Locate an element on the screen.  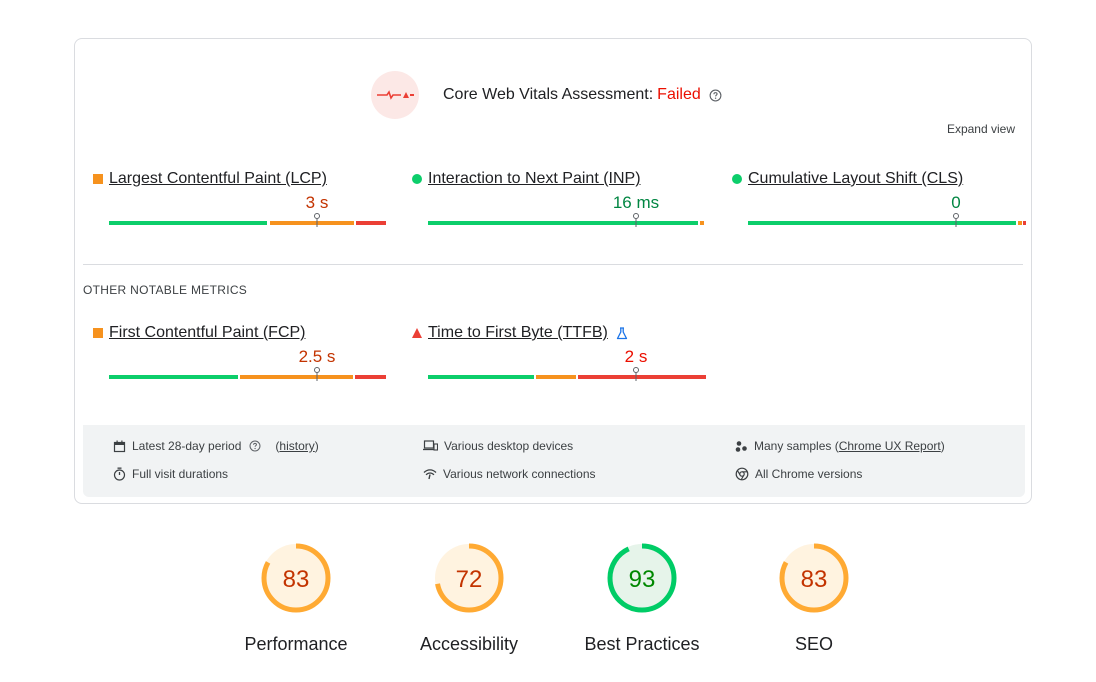
info-samples: Many samples (Chrome UX Report) is located at coordinates (840, 446).